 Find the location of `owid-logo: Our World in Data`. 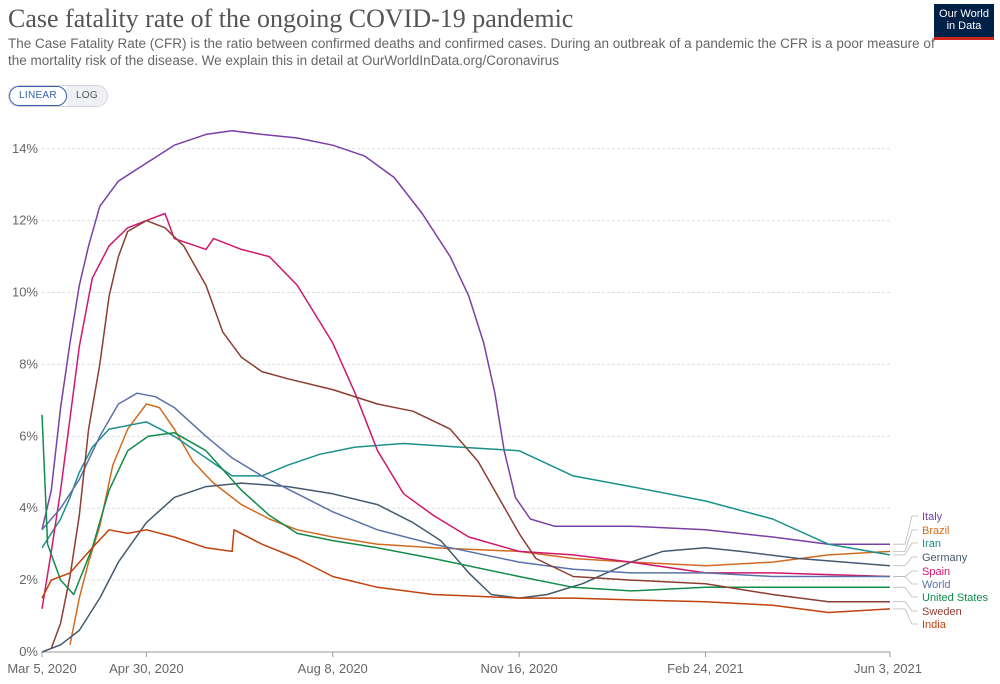

owid-logo: Our World in Data is located at coordinates (964, 22).